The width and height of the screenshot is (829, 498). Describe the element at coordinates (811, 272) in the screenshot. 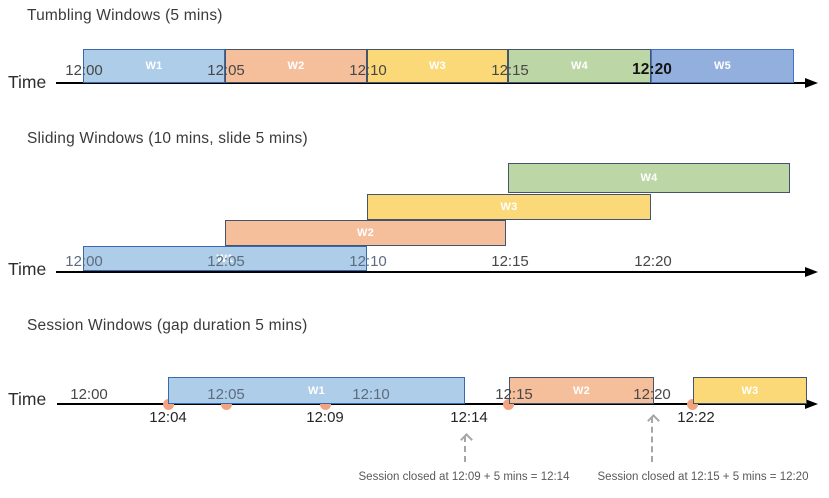

I see `sliding-axis-arrowhead-icon` at that location.